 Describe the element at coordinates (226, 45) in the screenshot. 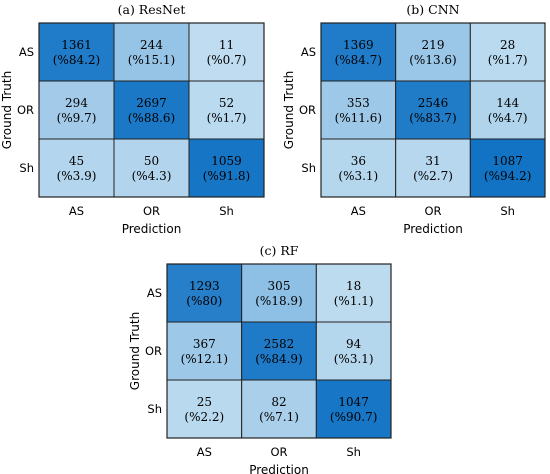

I see `cell-count-label: 11` at that location.